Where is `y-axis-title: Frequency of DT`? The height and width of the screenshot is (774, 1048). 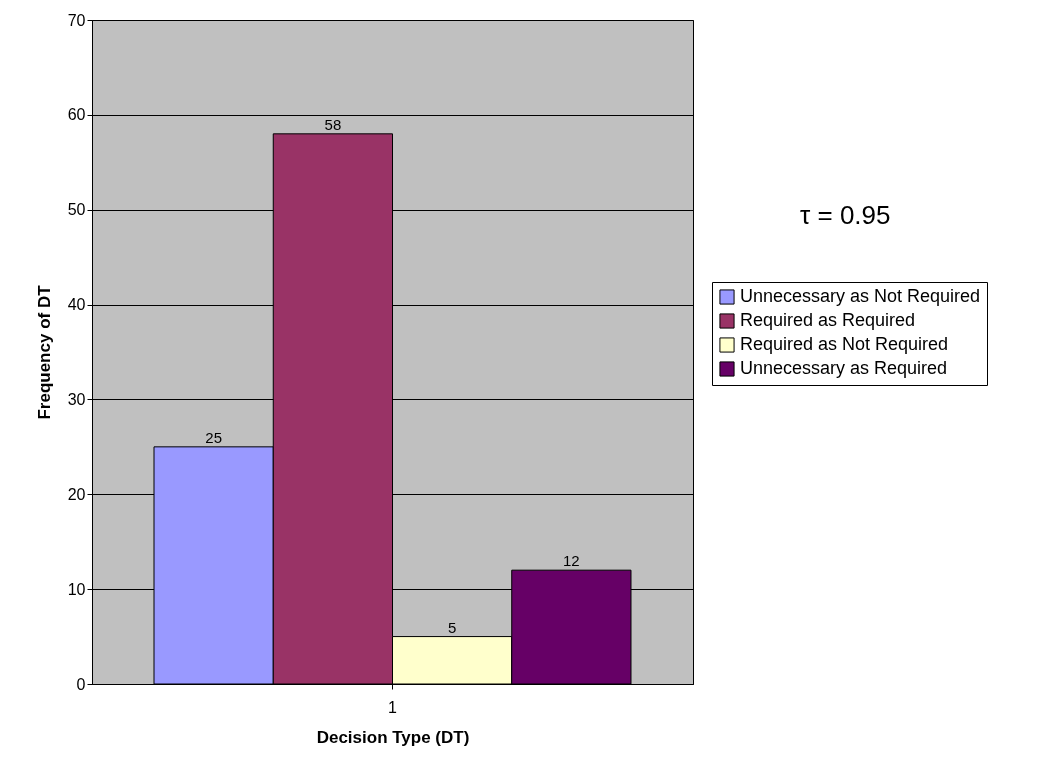
y-axis-title: Frequency of DT is located at coordinates (44, 352).